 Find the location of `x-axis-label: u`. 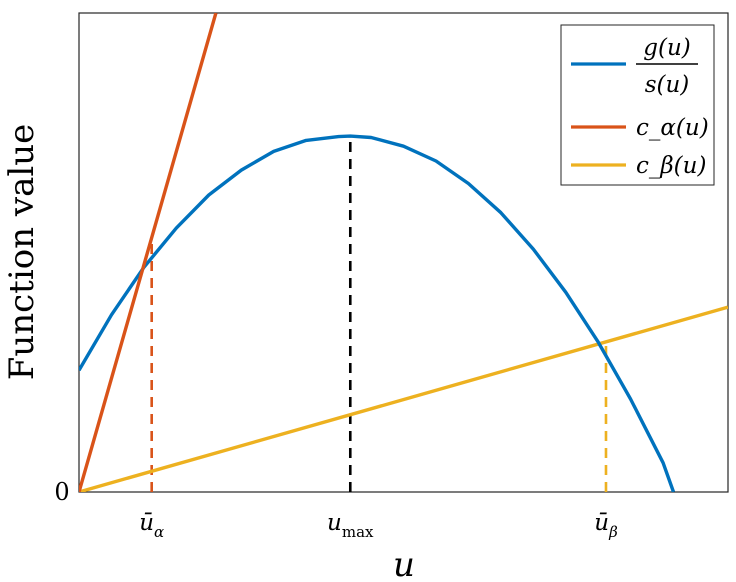

x-axis-label: u is located at coordinates (404, 563).